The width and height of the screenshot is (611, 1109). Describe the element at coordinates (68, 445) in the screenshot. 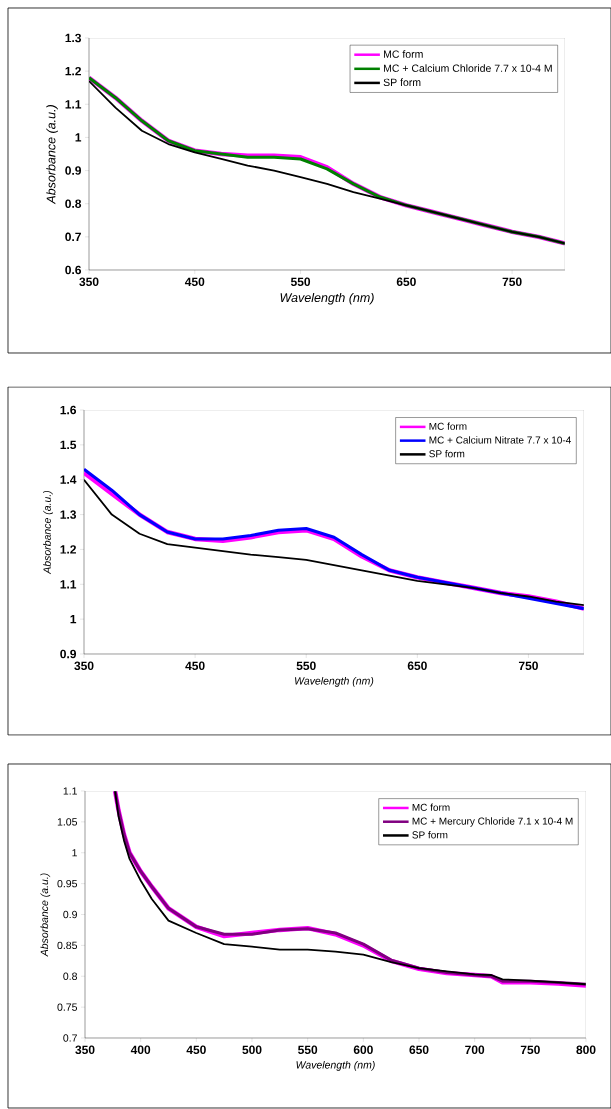

I see `y-tick-label: 1.5` at that location.